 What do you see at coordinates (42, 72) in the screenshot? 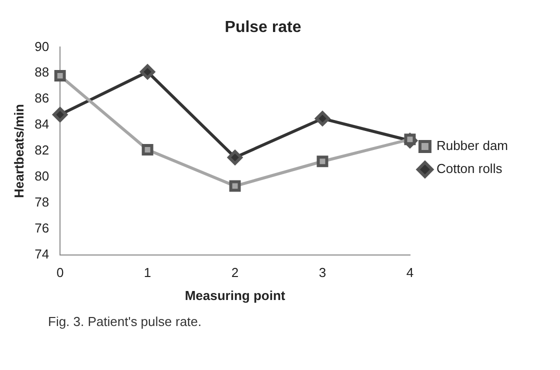
I see `y-tick-label: 88` at bounding box center [42, 72].